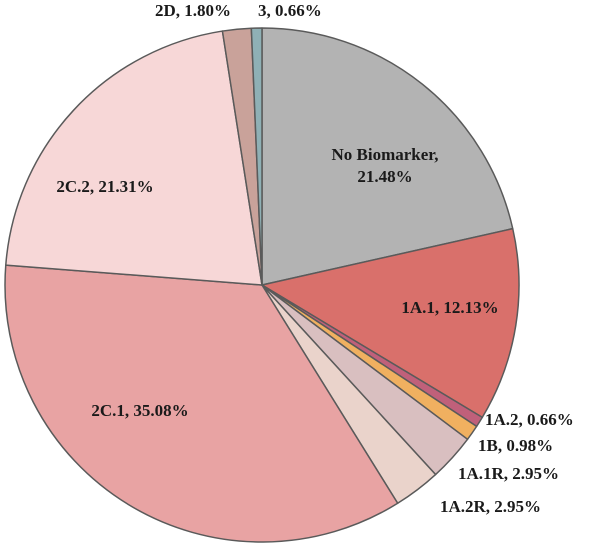  I want to click on label-1a1: 1A.1, 12.13%, so click(449, 307).